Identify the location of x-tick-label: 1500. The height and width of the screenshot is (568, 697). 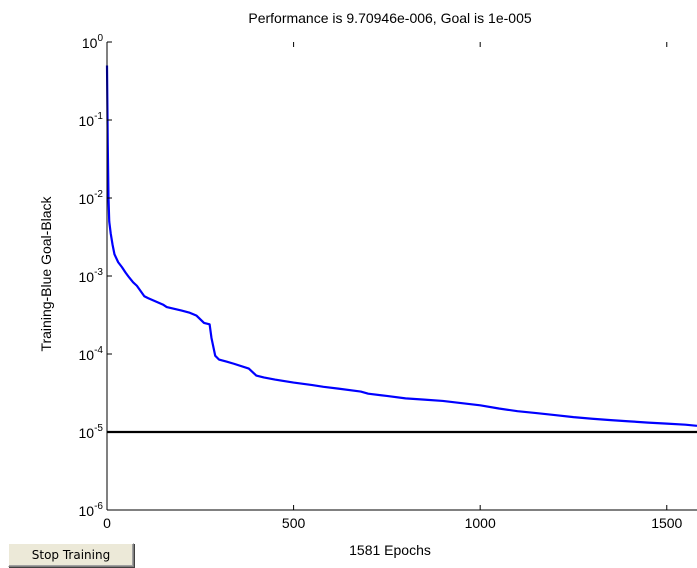
(666, 523).